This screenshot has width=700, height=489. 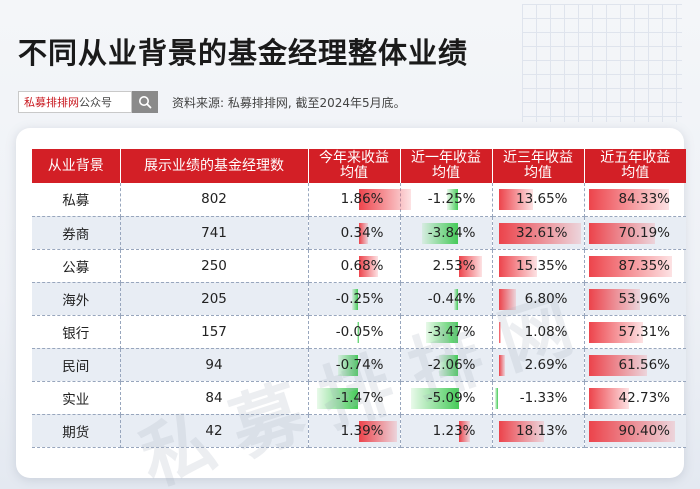 I want to click on column-header-label: 今年来收益, so click(x=354, y=158).